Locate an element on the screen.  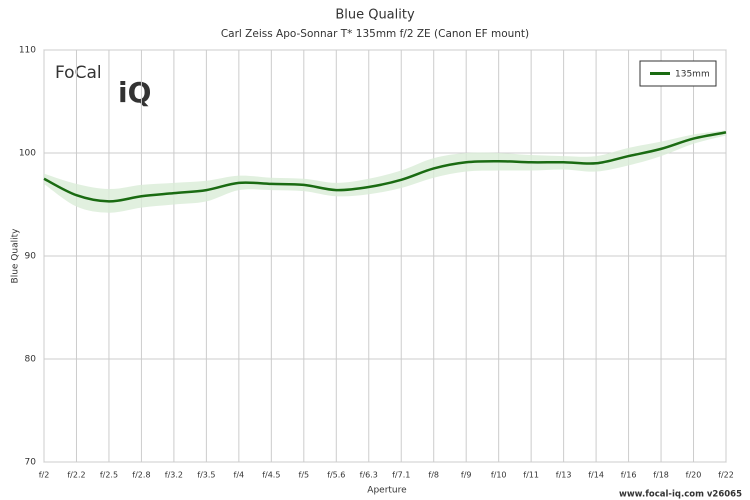
x-tick-label: f/2.2 is located at coordinates (76, 475).